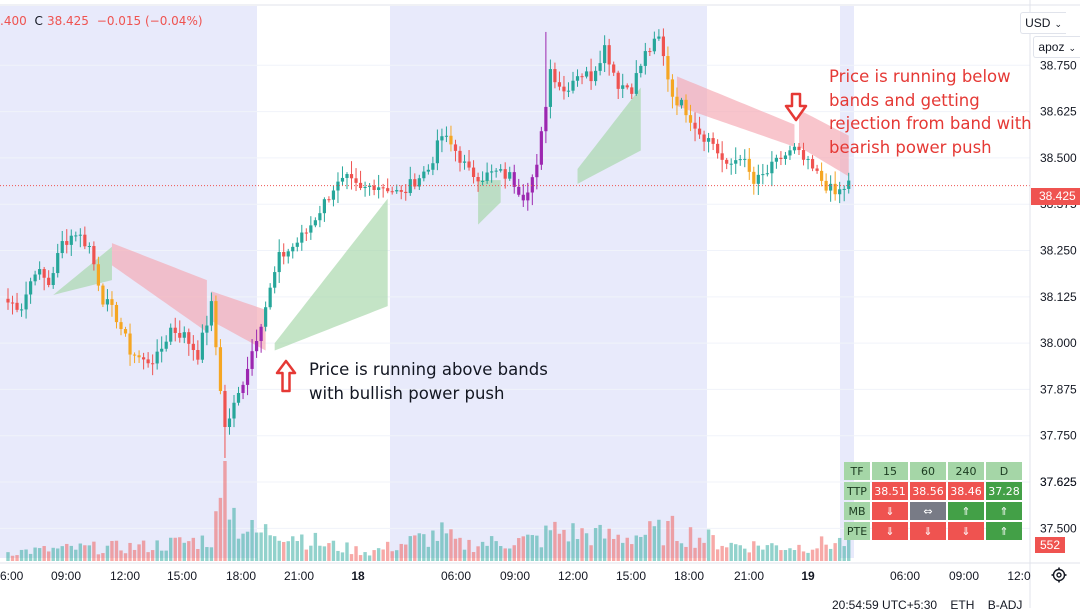 The width and height of the screenshot is (1080, 612). Describe the element at coordinates (1004, 511) in the screenshot. I see `table-cell: ⇑` at that location.